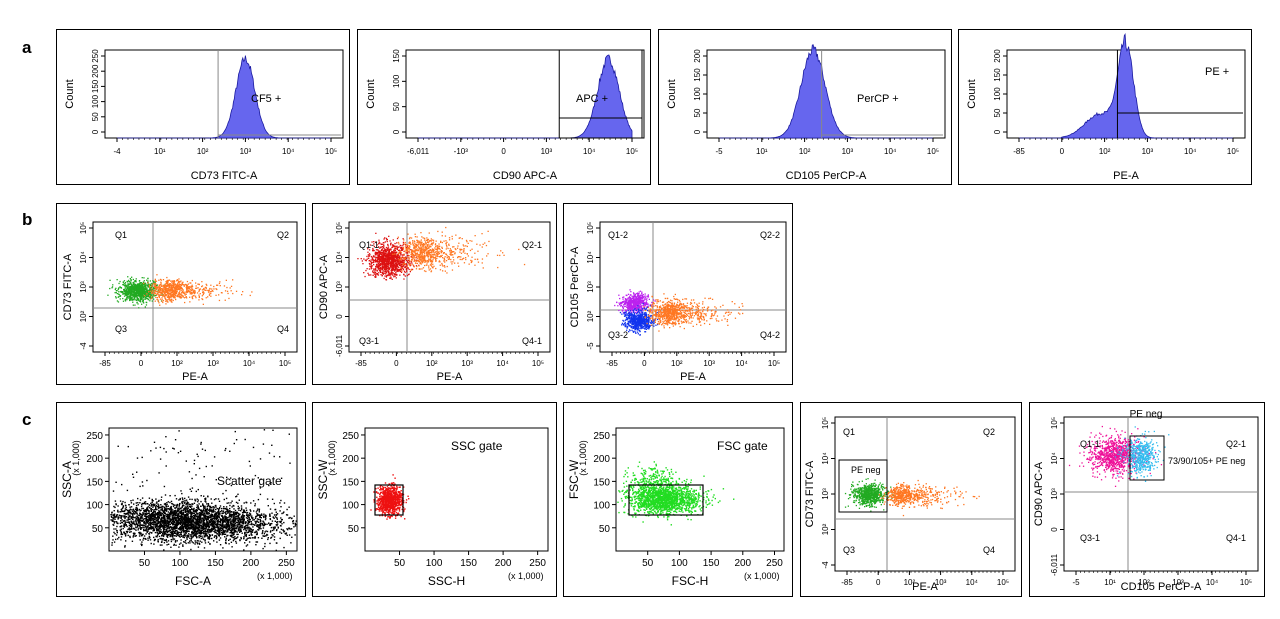 The width and height of the screenshot is (1280, 619). Describe the element at coordinates (632, 151) in the screenshot. I see `a2-xtick-label: 10⁵` at that location.